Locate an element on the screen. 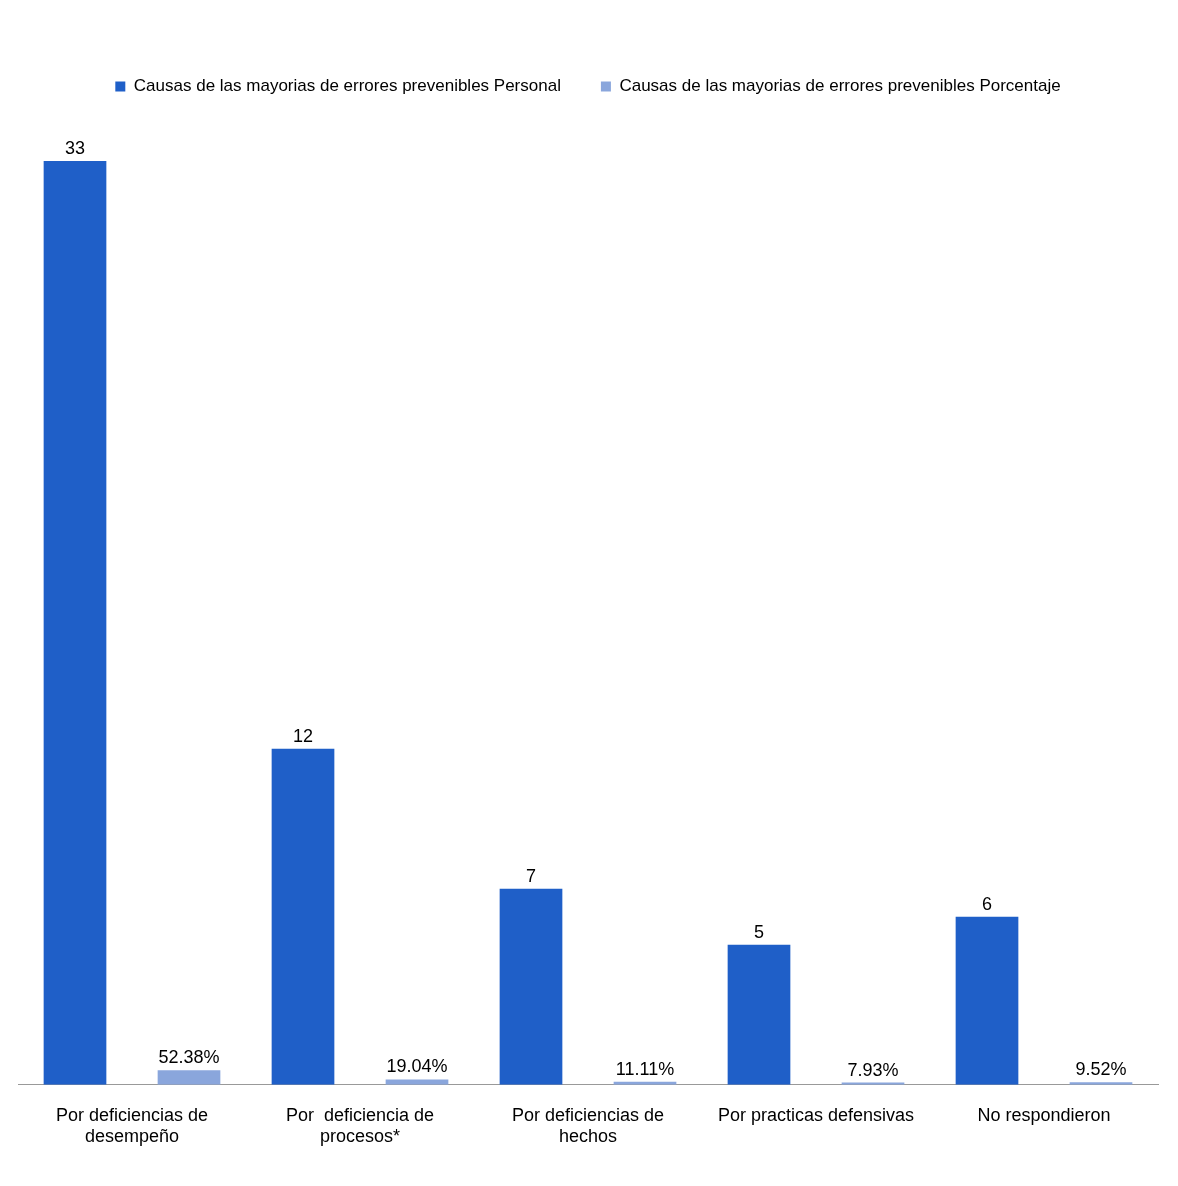 This screenshot has height=1186, width=1178. data-label: 19.04% is located at coordinates (417, 1066).